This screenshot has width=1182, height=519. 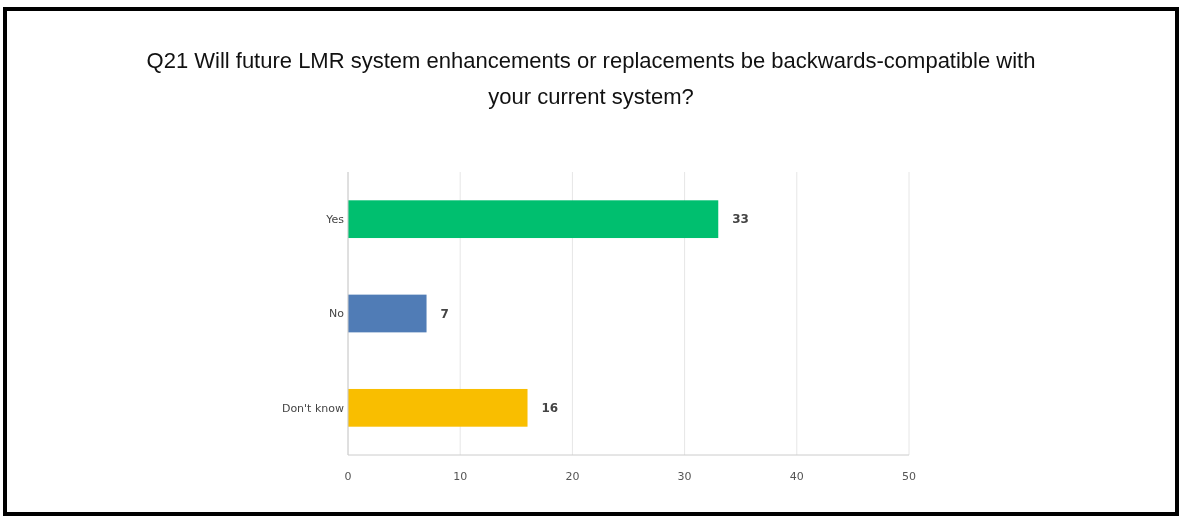 I want to click on x-tick-label: 10, so click(x=460, y=476).